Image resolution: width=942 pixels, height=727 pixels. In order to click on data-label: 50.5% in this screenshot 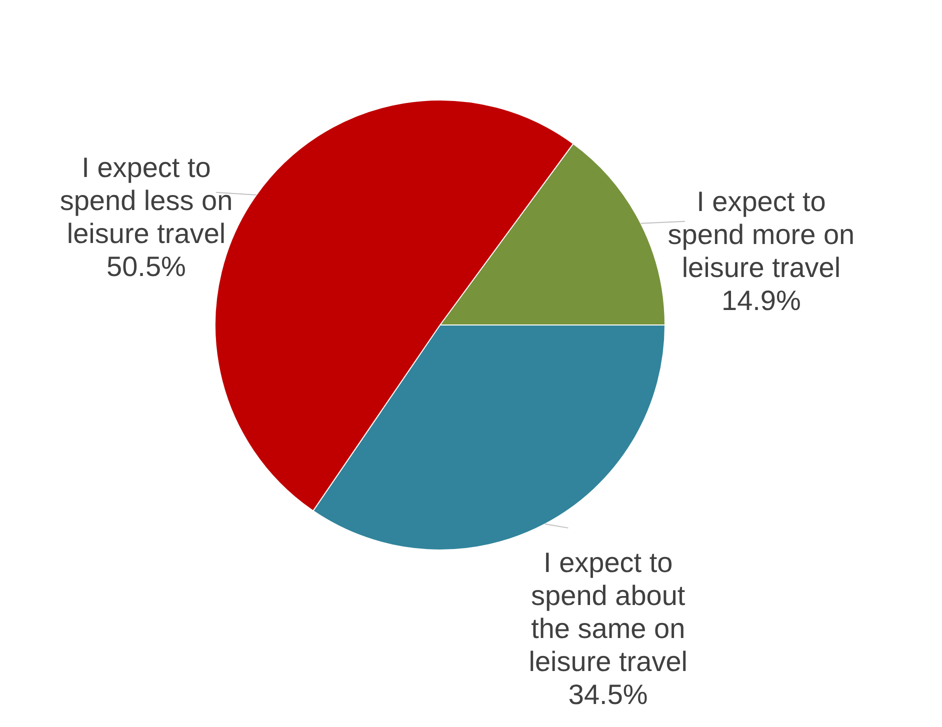, I will do `click(146, 266)`.